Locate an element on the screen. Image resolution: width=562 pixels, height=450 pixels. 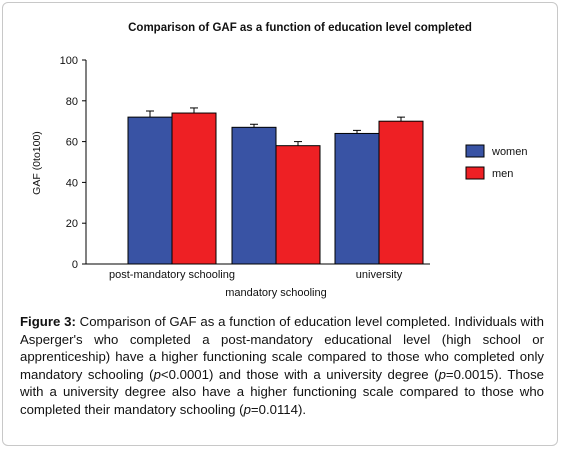
x-tick-label: university is located at coordinates (379, 275).